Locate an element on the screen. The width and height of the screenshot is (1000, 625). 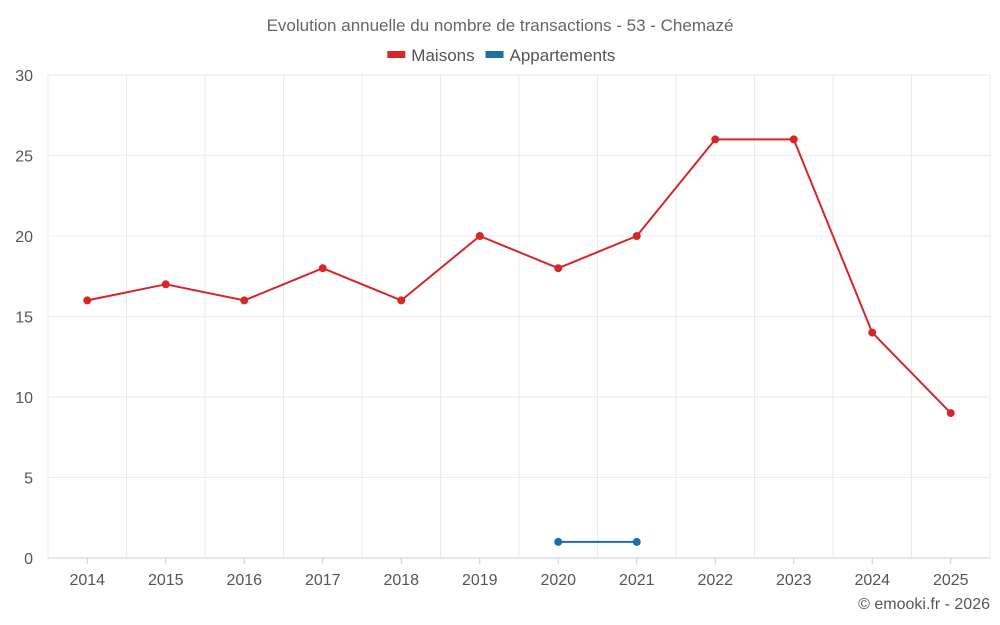
x-tick-label: 2020 is located at coordinates (558, 580).